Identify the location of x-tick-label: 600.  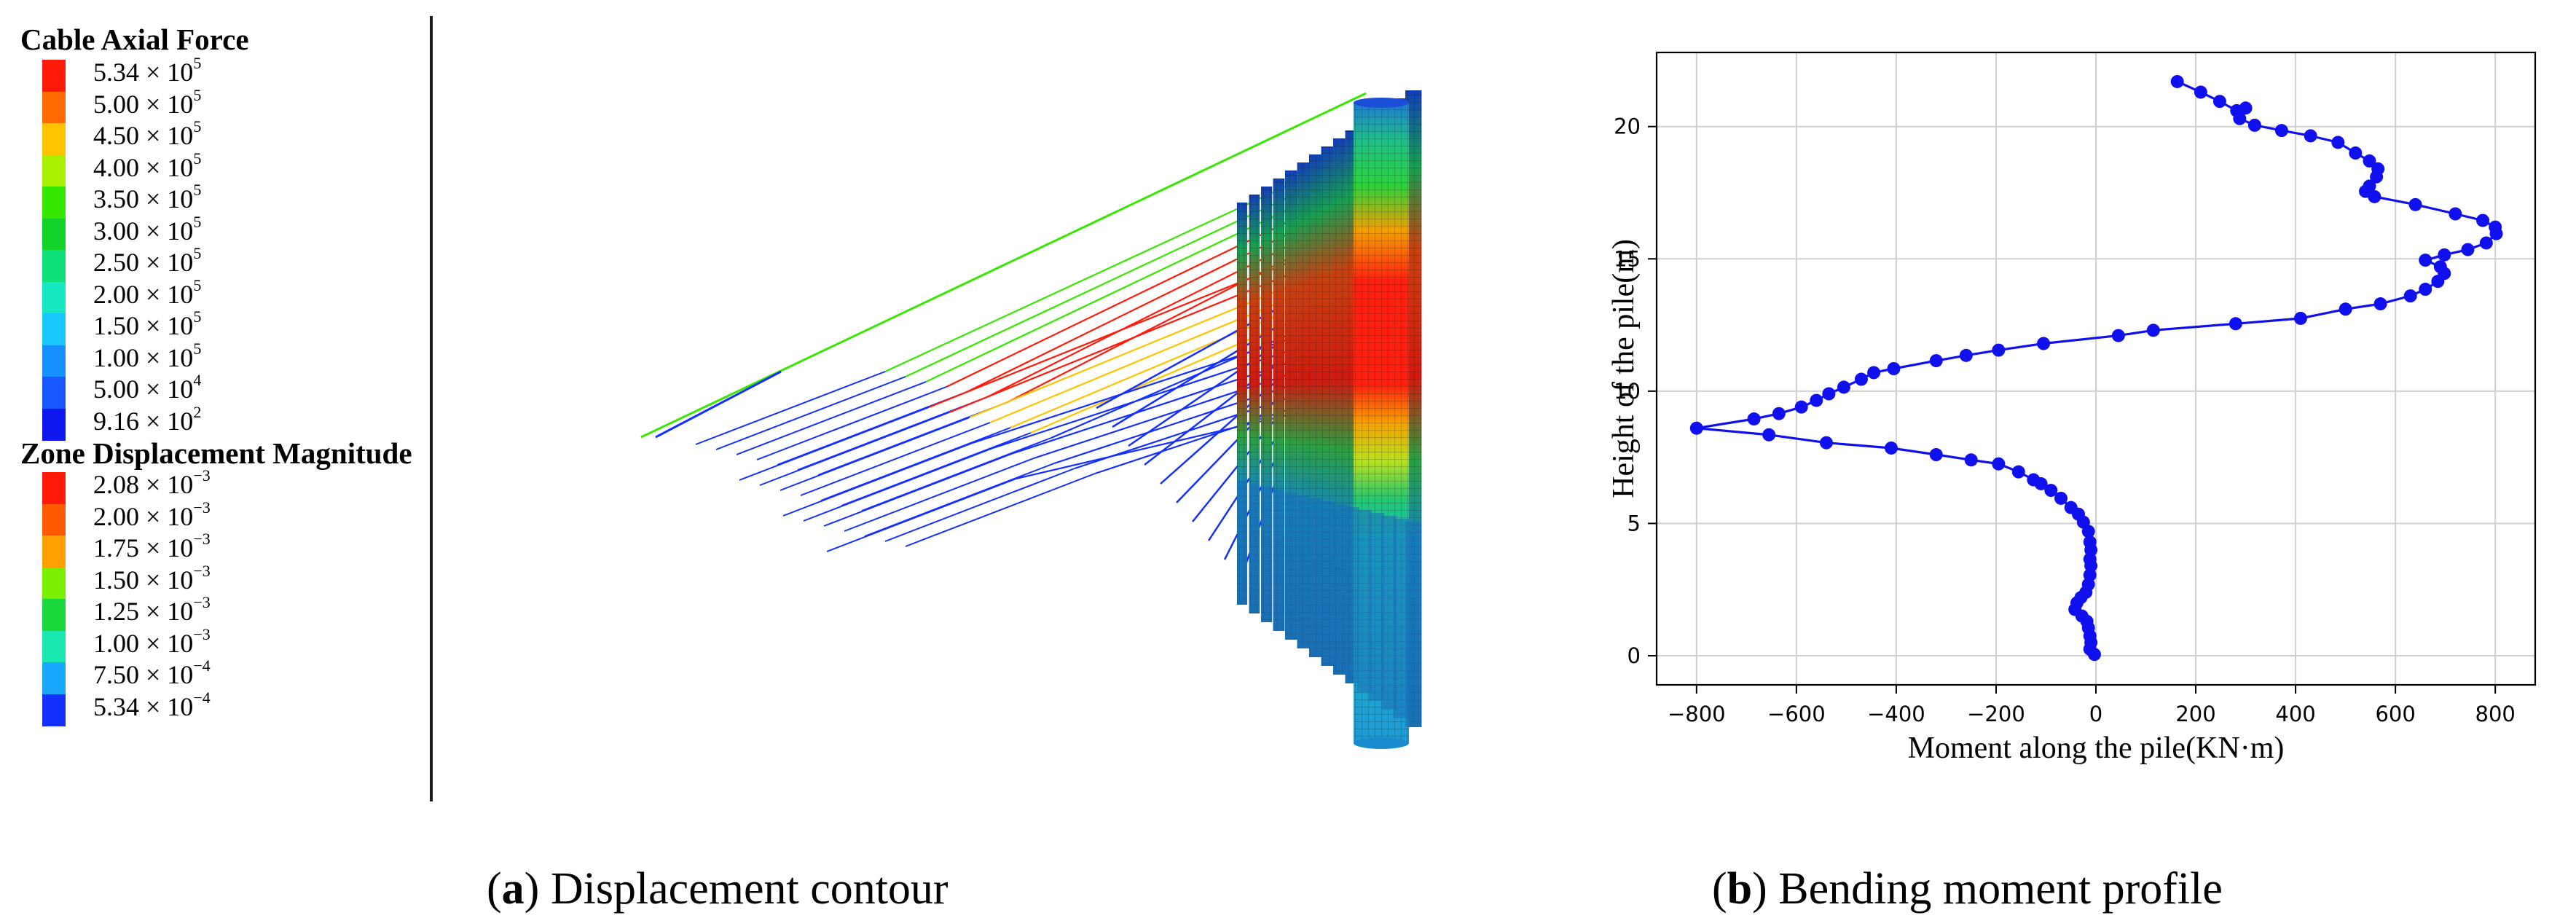
(2395, 714).